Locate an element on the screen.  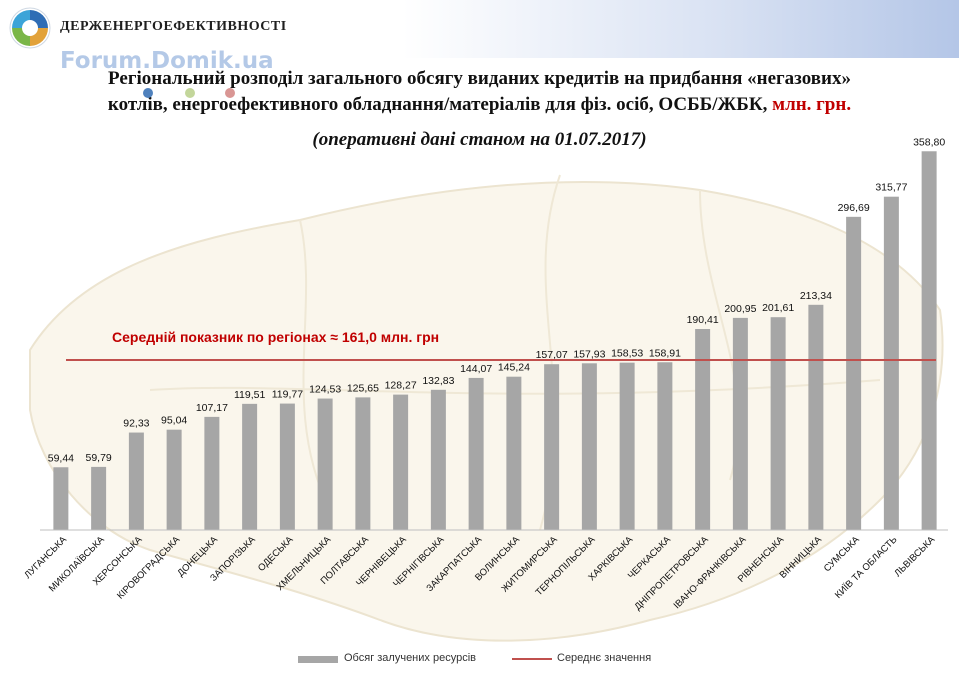
legend-line-label: Середнє значення is located at coordinates (604, 658).